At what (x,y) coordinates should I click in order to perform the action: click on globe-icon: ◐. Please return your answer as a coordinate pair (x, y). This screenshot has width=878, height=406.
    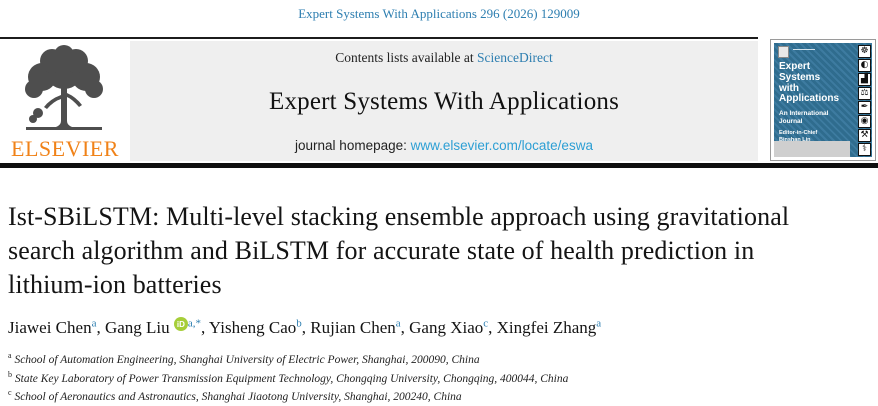
    Looking at the image, I should click on (864, 65).